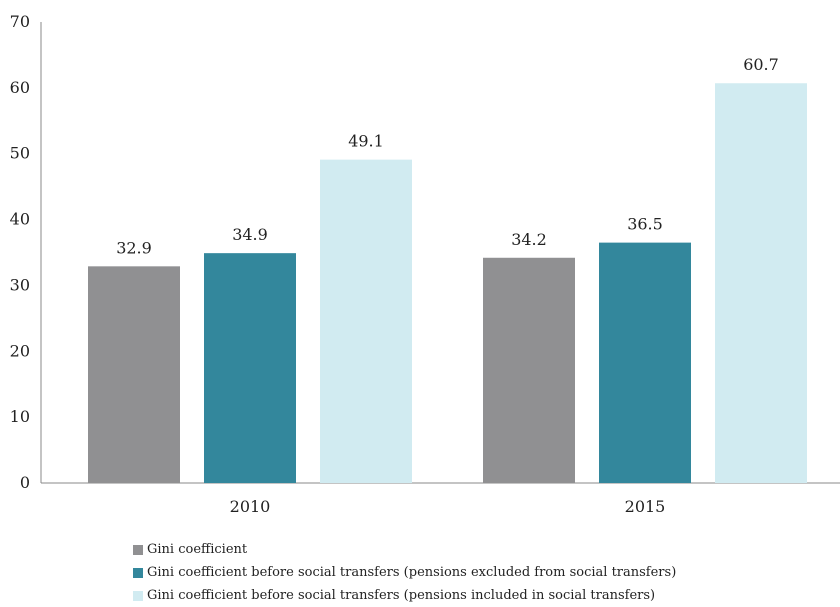 The height and width of the screenshot is (607, 840). Describe the element at coordinates (20, 219) in the screenshot. I see `y-tick-label: 40` at that location.